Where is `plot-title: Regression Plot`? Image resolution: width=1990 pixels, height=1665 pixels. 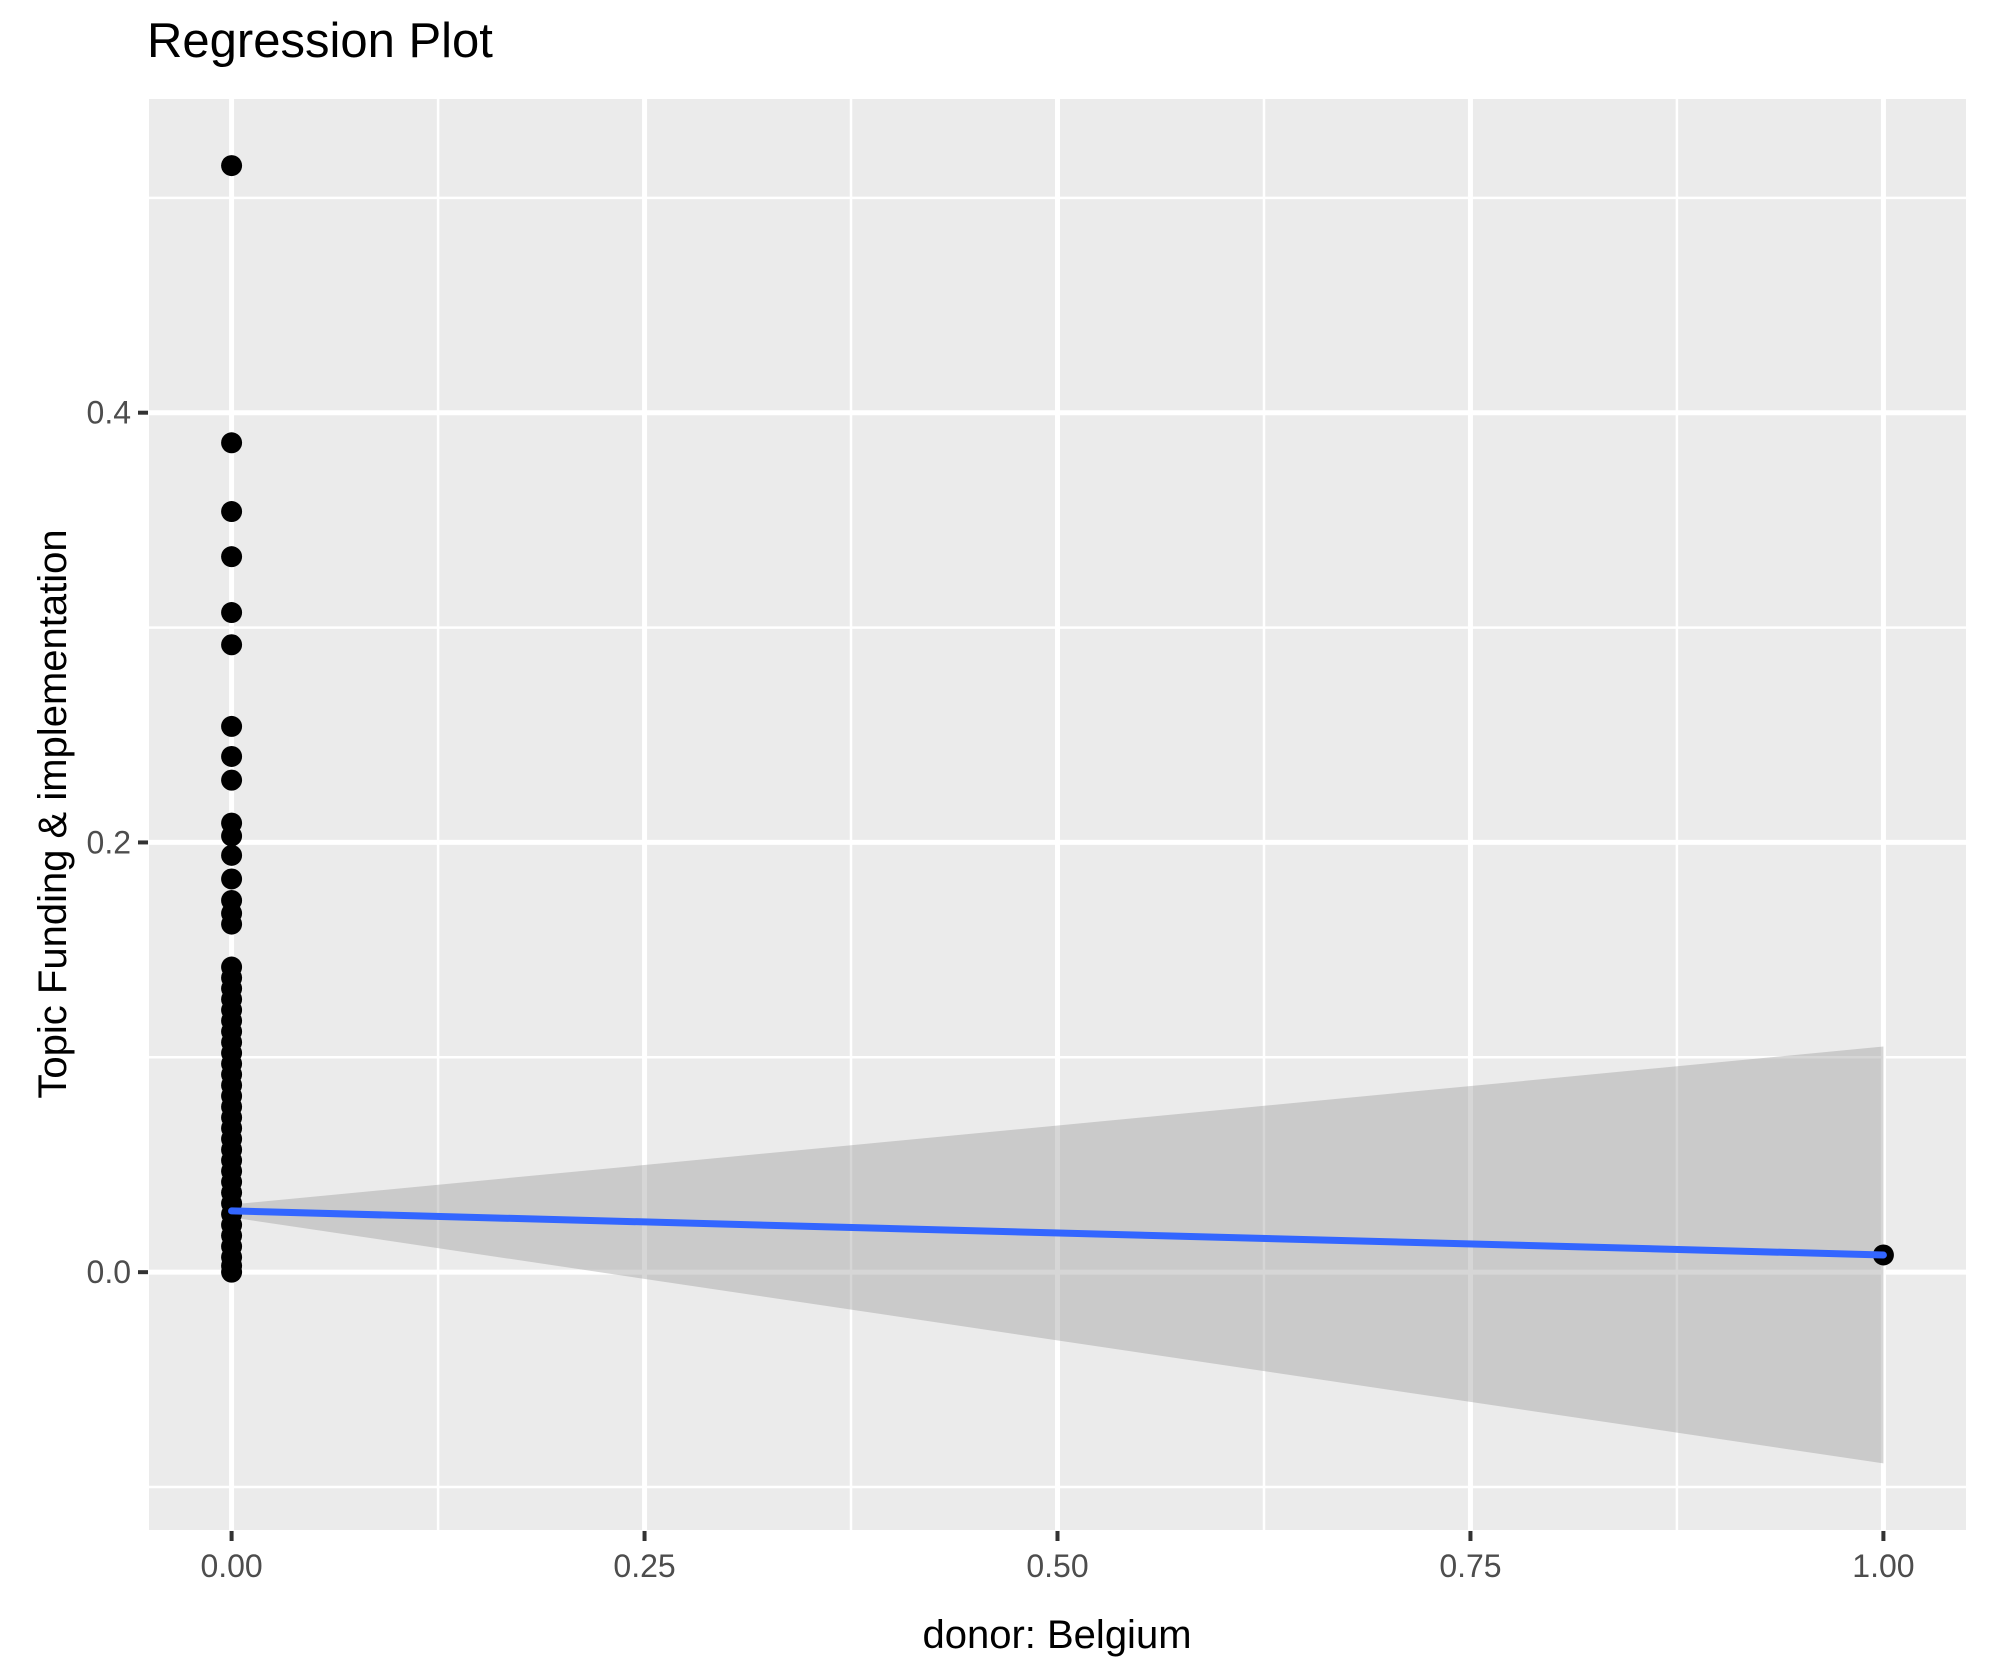
plot-title: Regression Plot is located at coordinates (320, 41).